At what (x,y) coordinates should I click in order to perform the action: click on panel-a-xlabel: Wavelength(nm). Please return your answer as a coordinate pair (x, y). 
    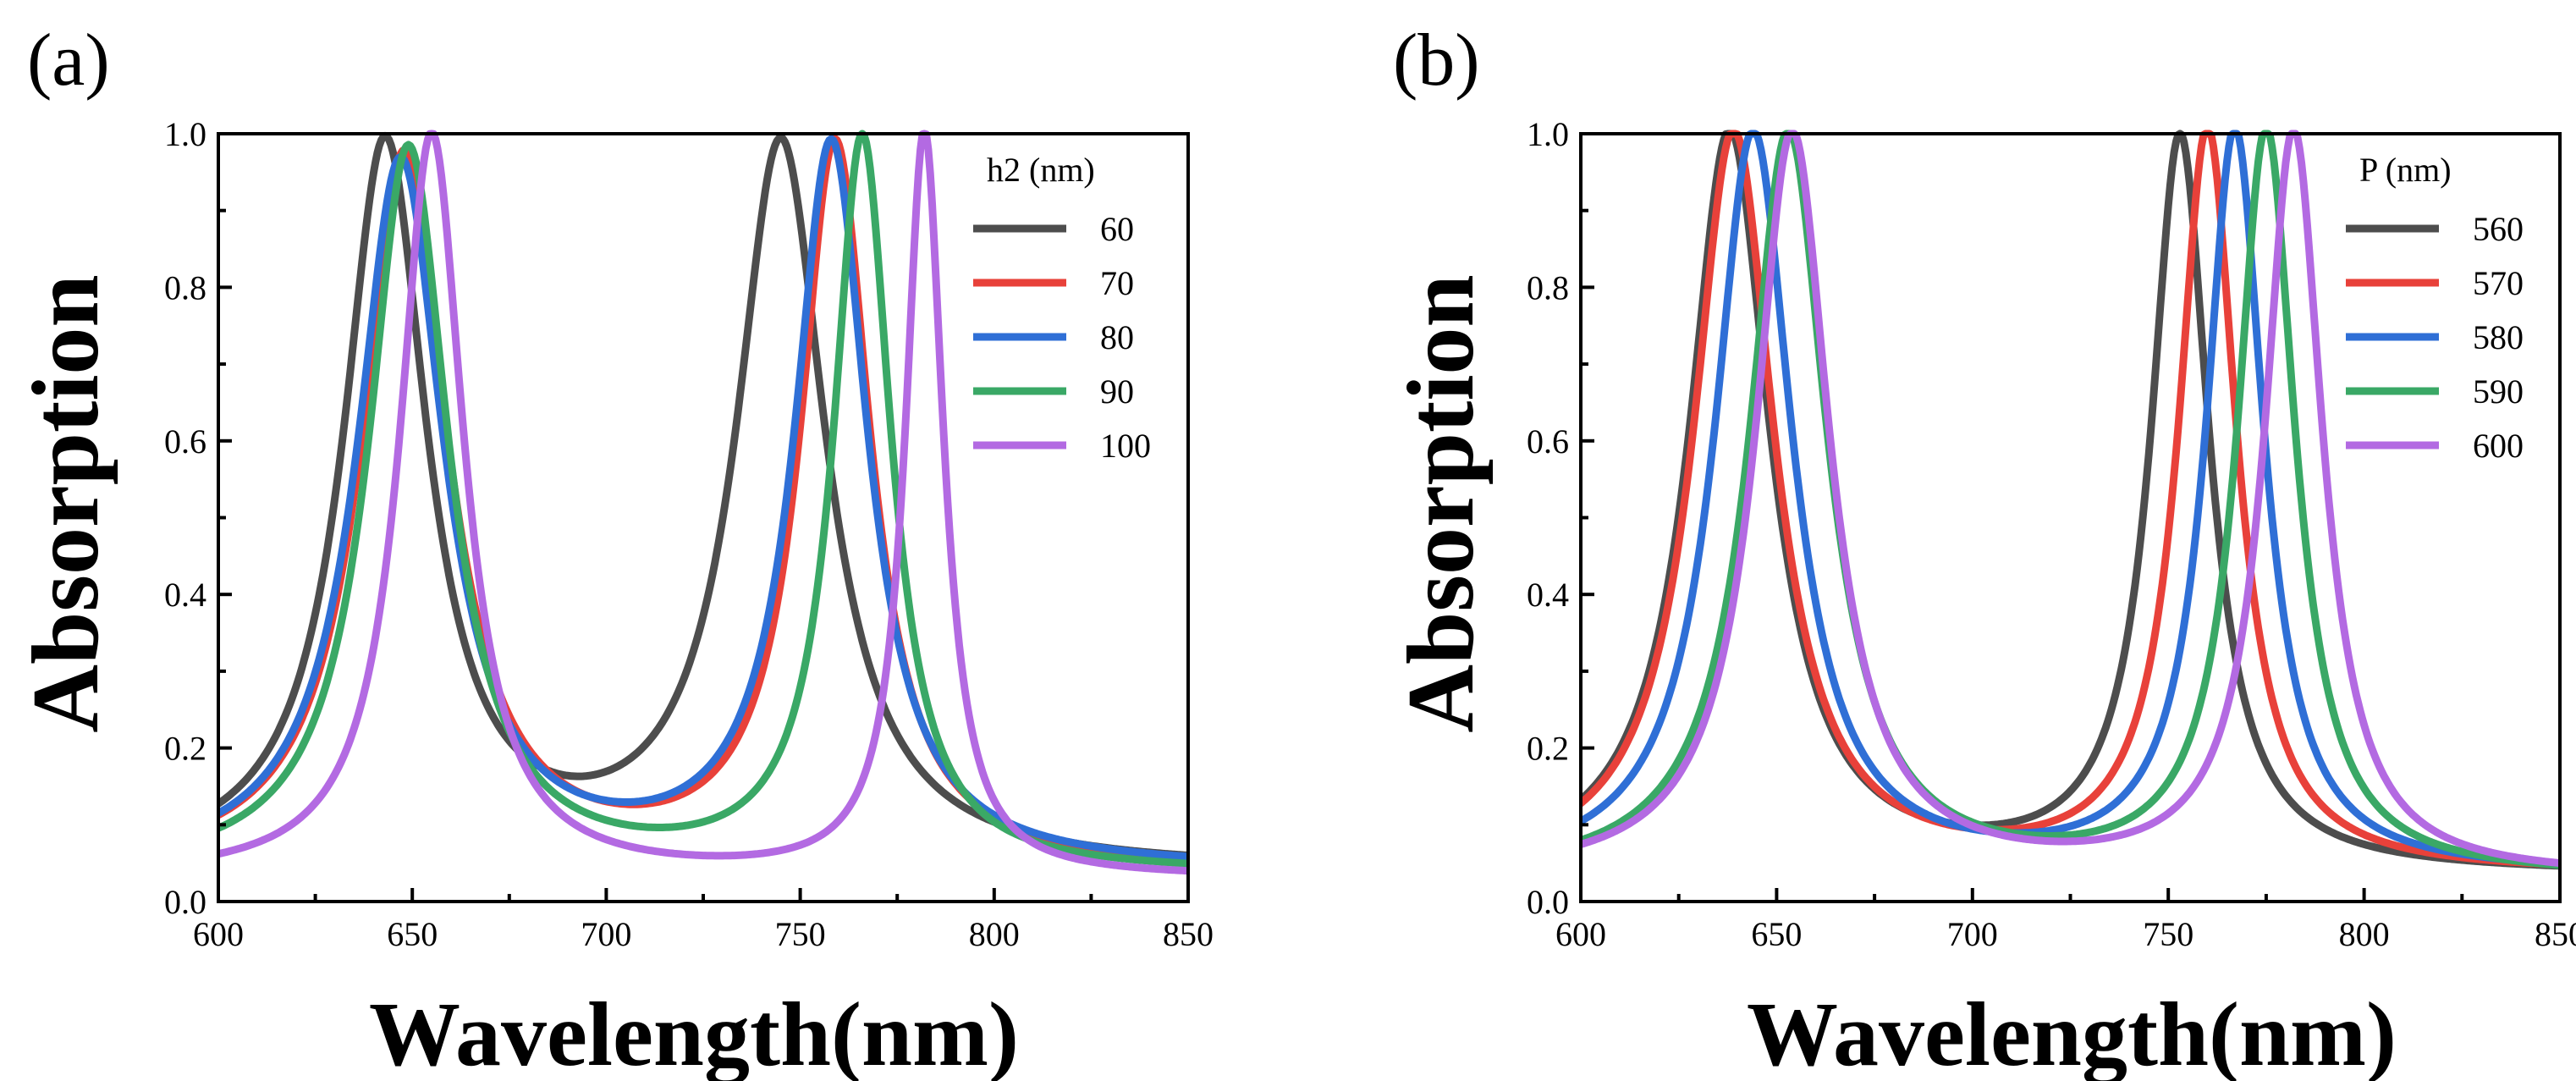
    Looking at the image, I should click on (694, 1032).